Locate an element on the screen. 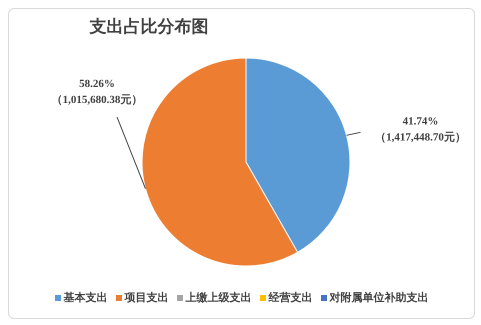 The width and height of the screenshot is (481, 325). data-label: 58.26% （1,015,680.38元） is located at coordinates (97, 92).